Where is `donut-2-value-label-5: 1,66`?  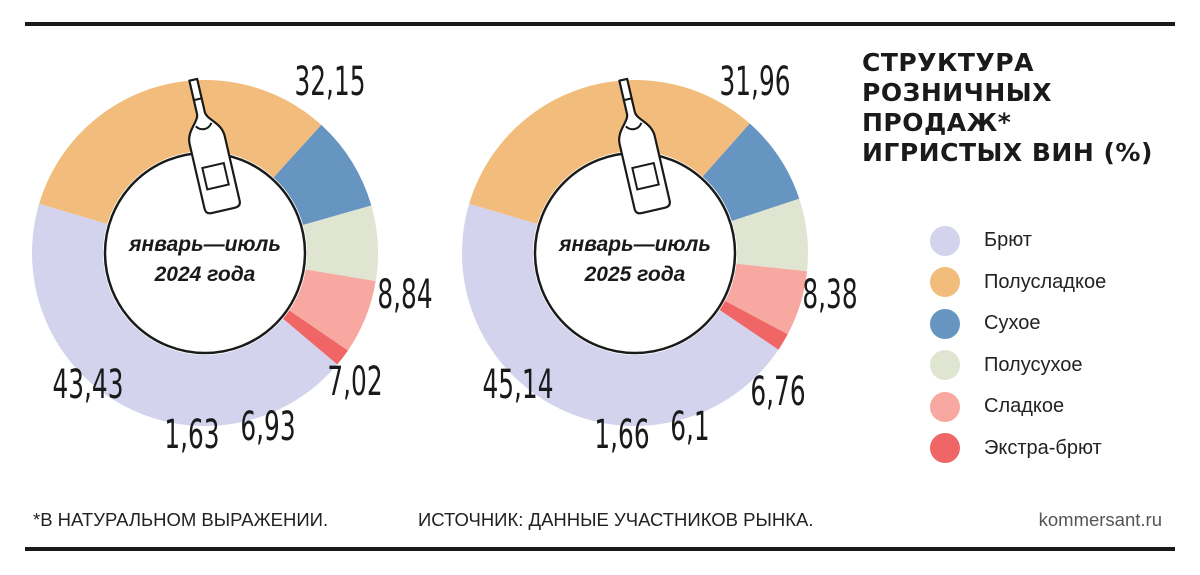
donut-2-value-label-5: 1,66 is located at coordinates (621, 434).